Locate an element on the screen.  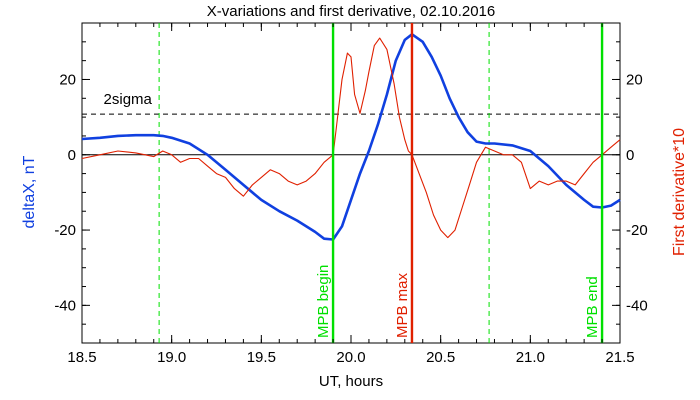
y-tick-label-left: -20 is located at coordinates (65, 230).